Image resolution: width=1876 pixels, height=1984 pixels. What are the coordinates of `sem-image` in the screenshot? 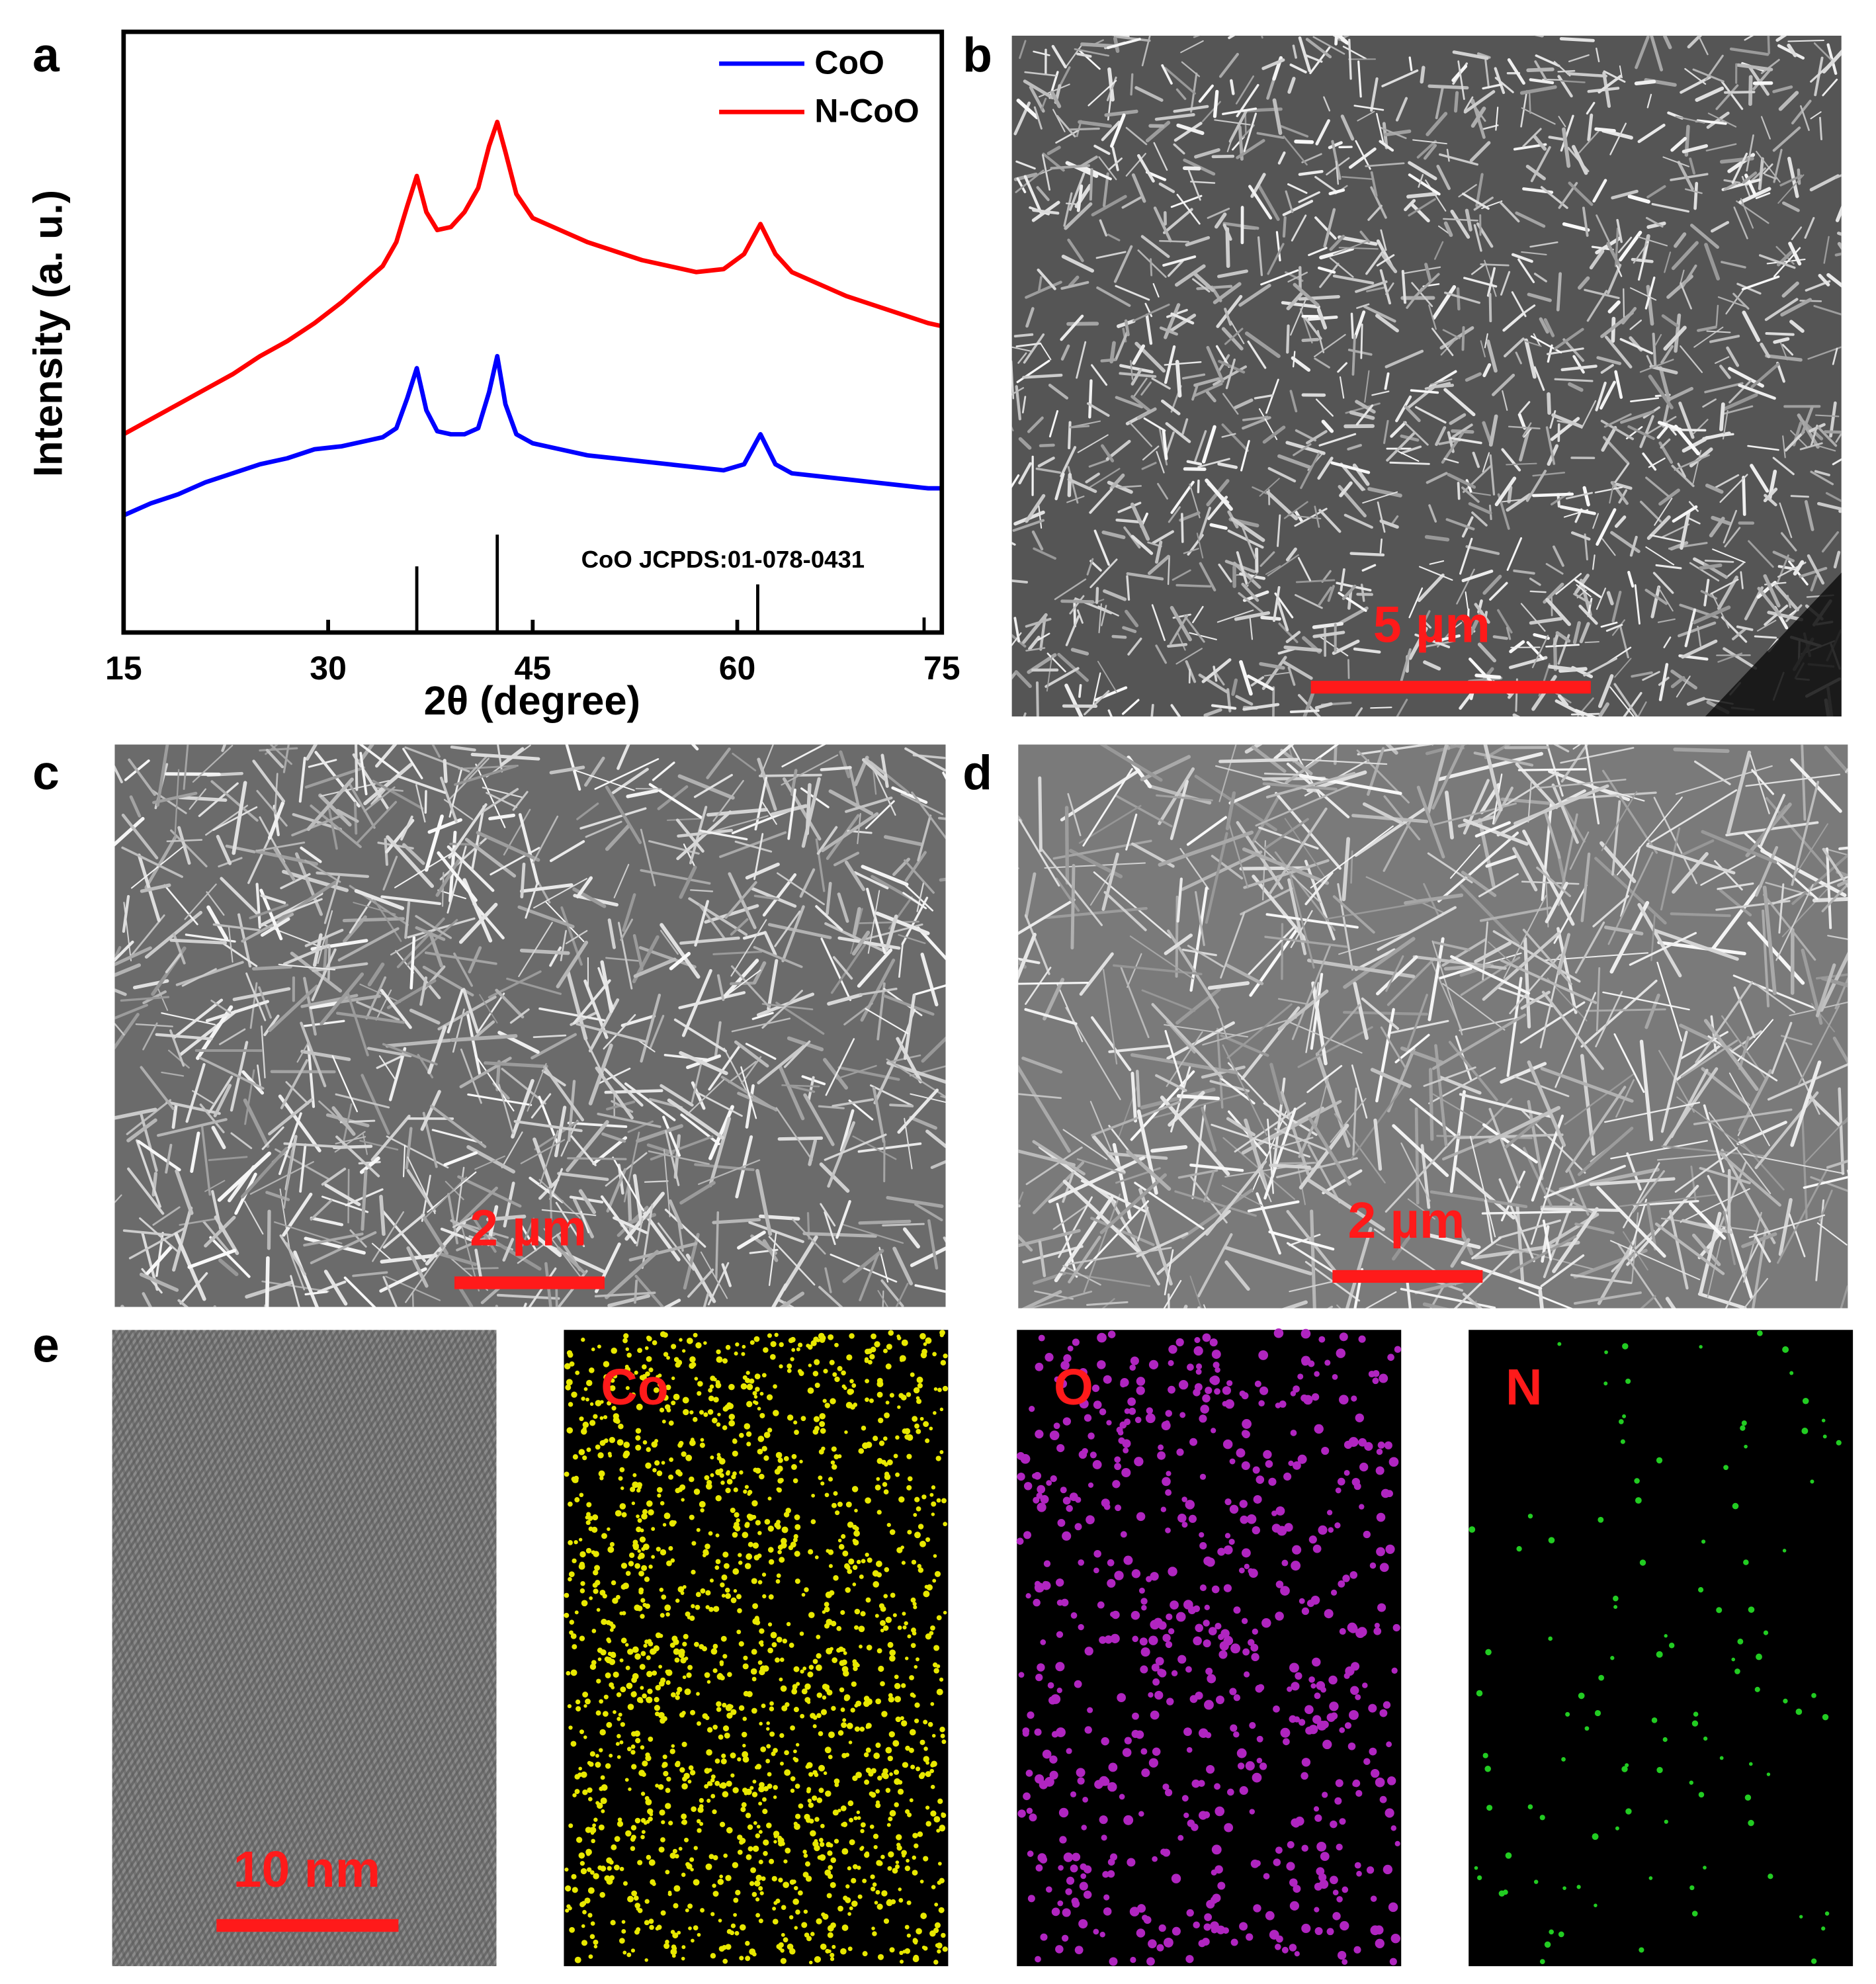 It's located at (1433, 1026).